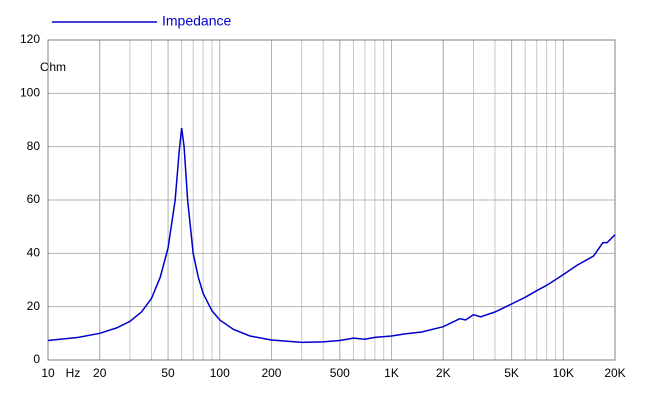 This screenshot has width=650, height=400. What do you see at coordinates (443, 373) in the screenshot?
I see `x-tick-label: 2K` at bounding box center [443, 373].